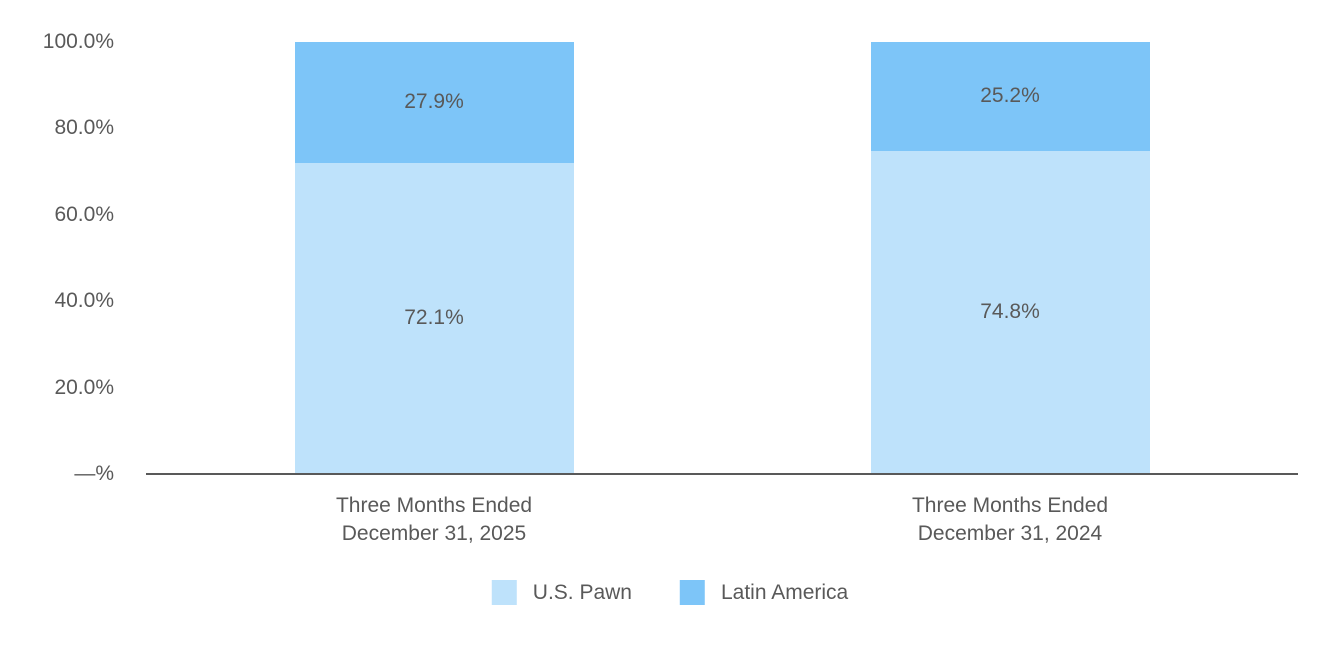  What do you see at coordinates (434, 533) in the screenshot?
I see `x-category-label-line: December 31, 2025` at bounding box center [434, 533].